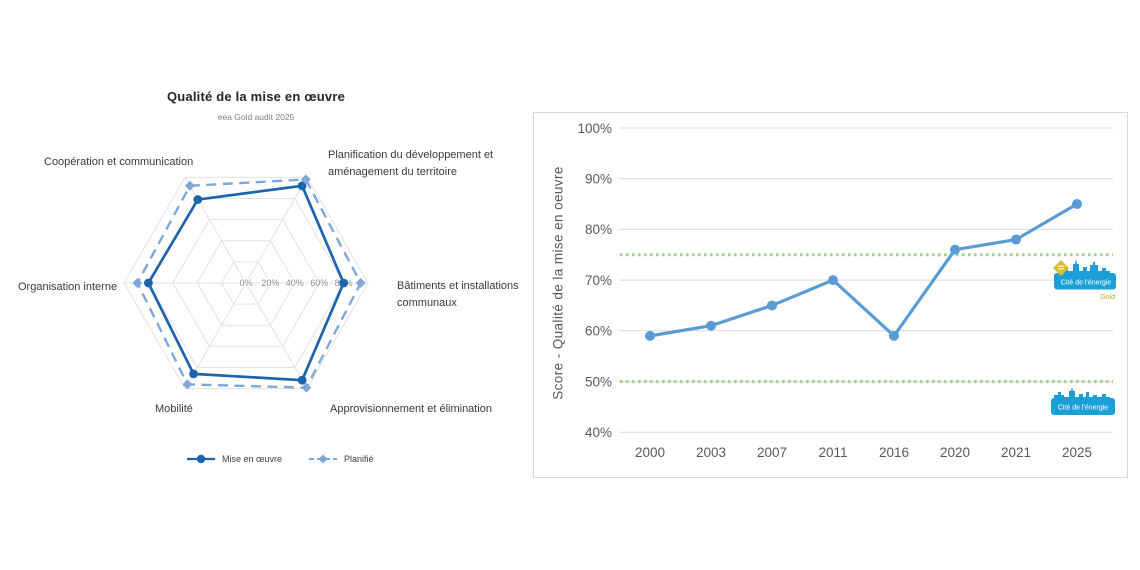  Describe the element at coordinates (270, 283) in the screenshot. I see `radar-axis-tick: 20%` at that location.